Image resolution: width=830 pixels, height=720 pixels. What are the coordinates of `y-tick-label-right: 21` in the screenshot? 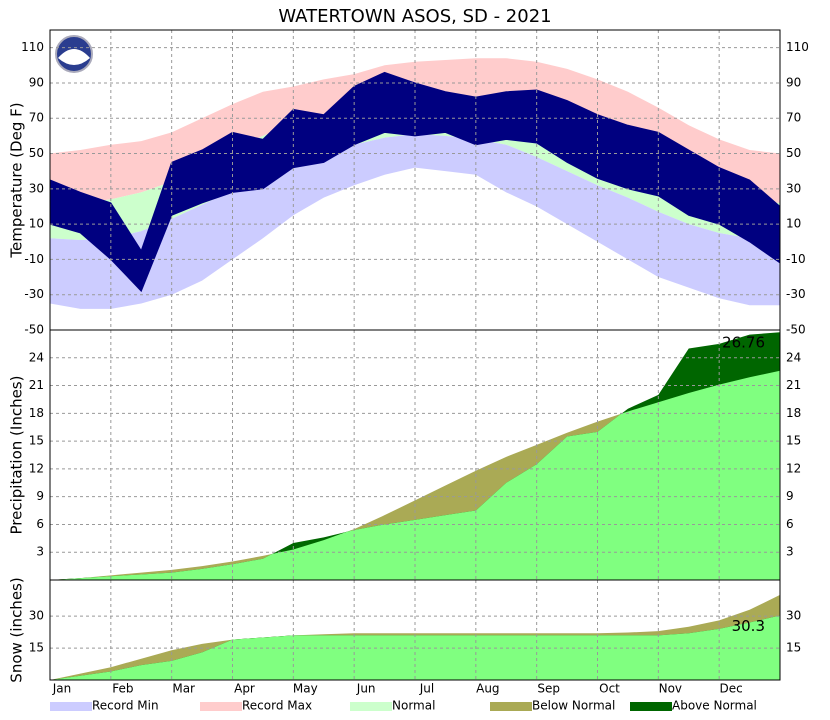 It's located at (793, 385).